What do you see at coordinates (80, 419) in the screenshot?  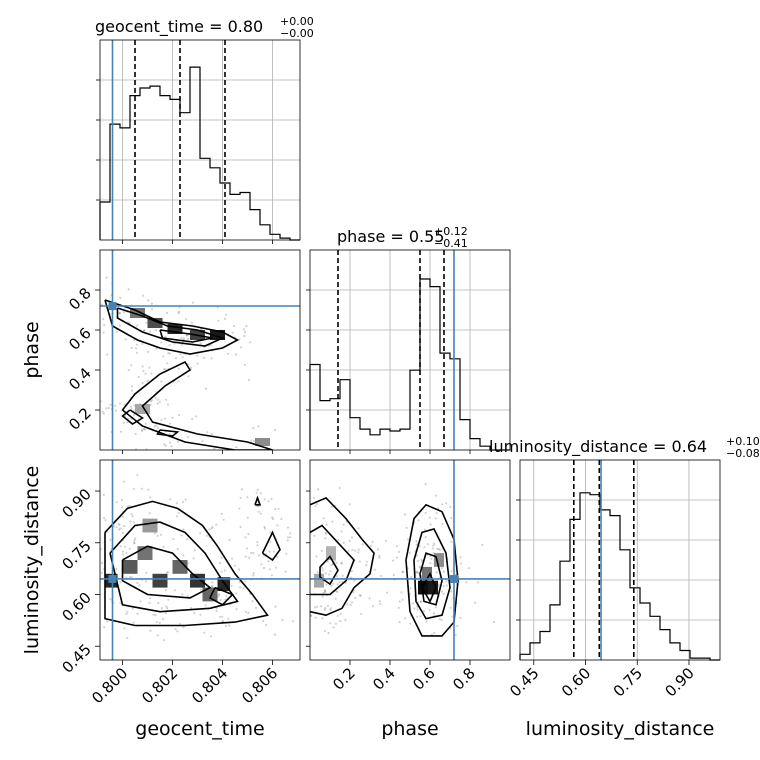 I see `panel0-ytick-label: 0.2` at bounding box center [80, 419].